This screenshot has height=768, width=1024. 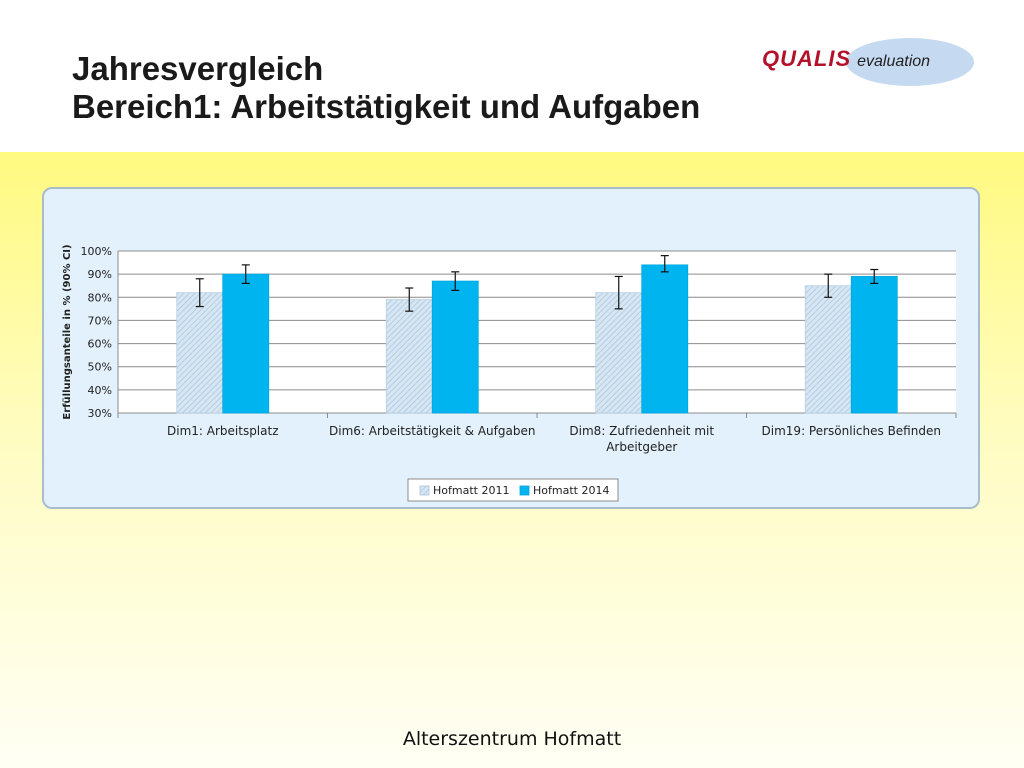 I want to click on logo-sub-text: evaluation, so click(x=894, y=61).